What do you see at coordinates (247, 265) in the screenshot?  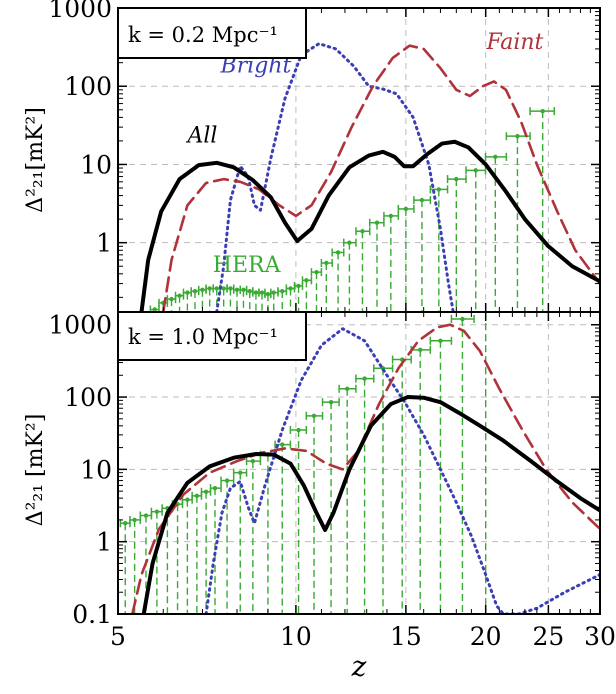 I see `series-label-hera: HERA` at bounding box center [247, 265].